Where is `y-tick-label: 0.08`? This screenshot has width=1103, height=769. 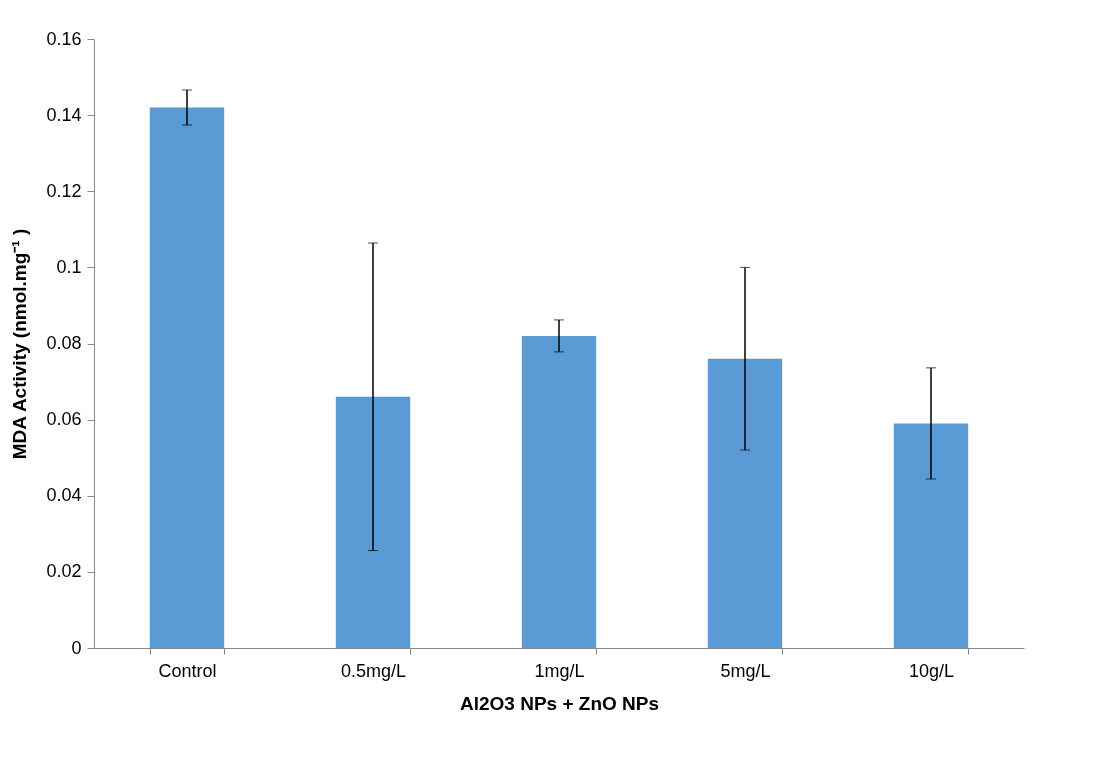
y-tick-label: 0.08 is located at coordinates (64, 343).